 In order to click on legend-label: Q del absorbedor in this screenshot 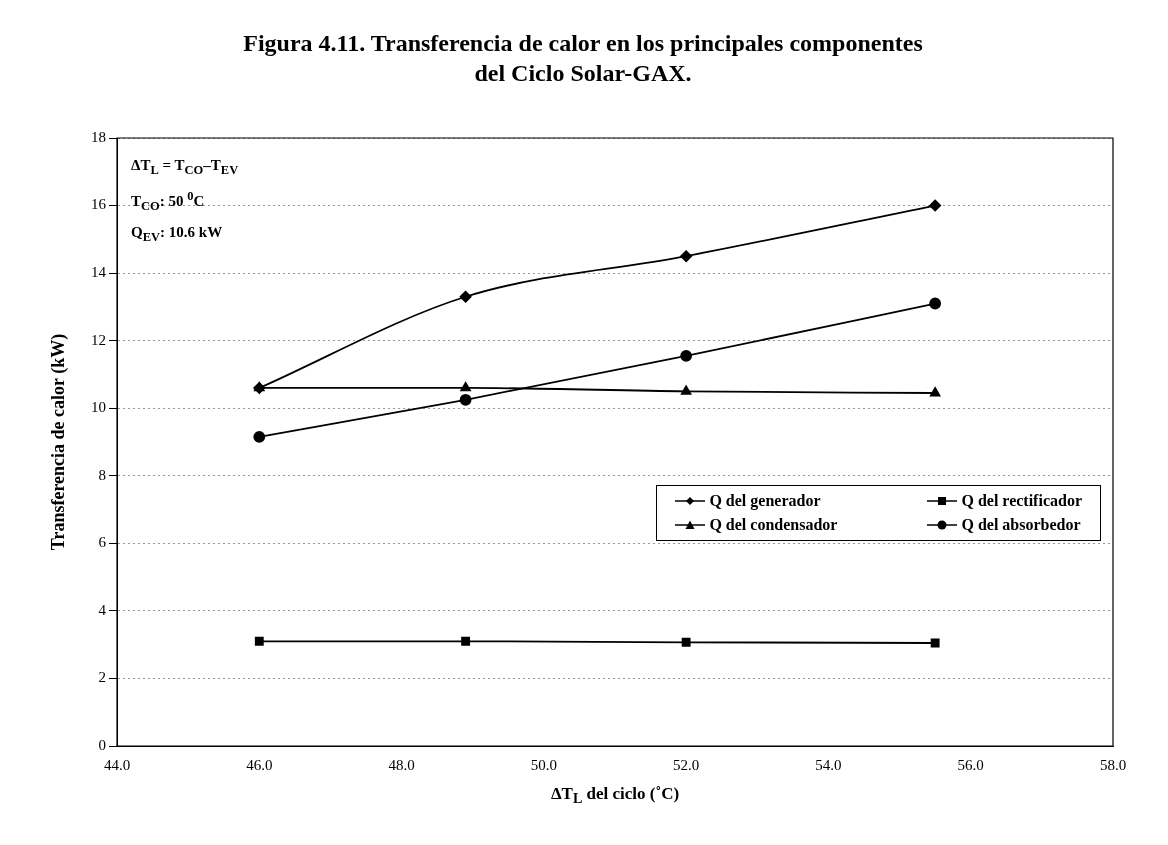, I will do `click(1021, 524)`.